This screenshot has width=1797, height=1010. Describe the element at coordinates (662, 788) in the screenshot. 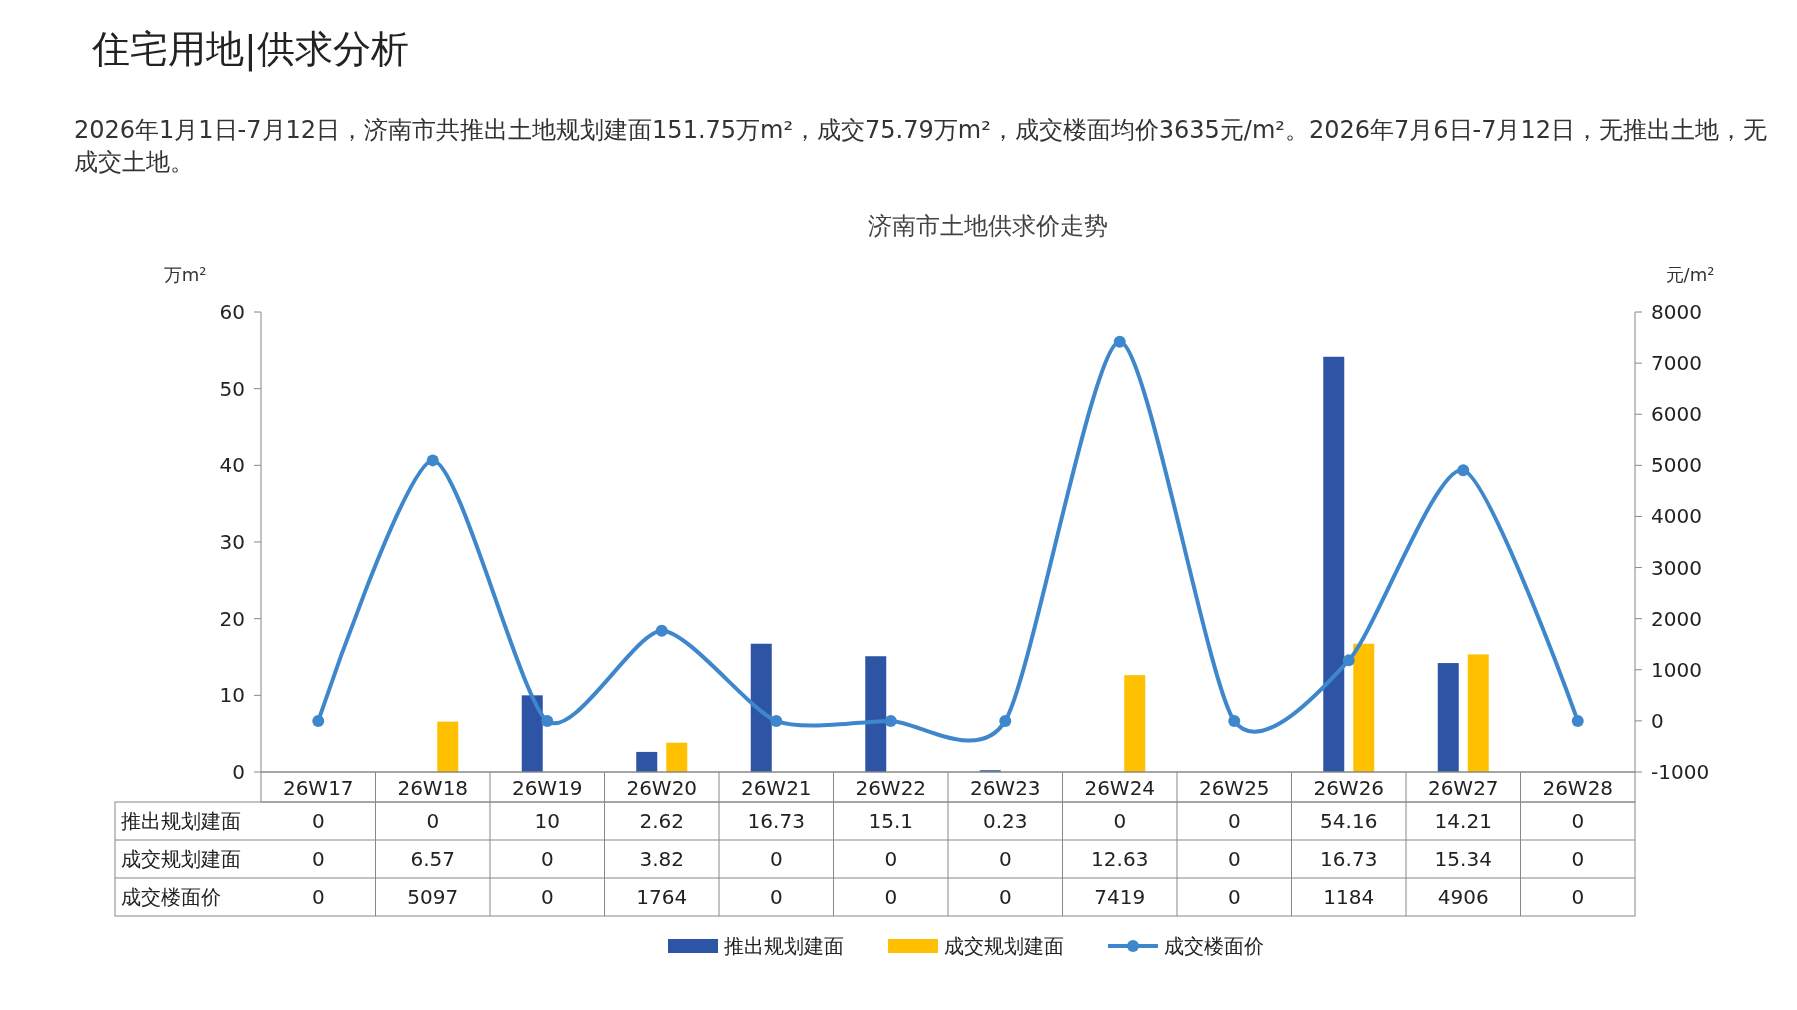

I see `x-tick-label: 26W20` at that location.